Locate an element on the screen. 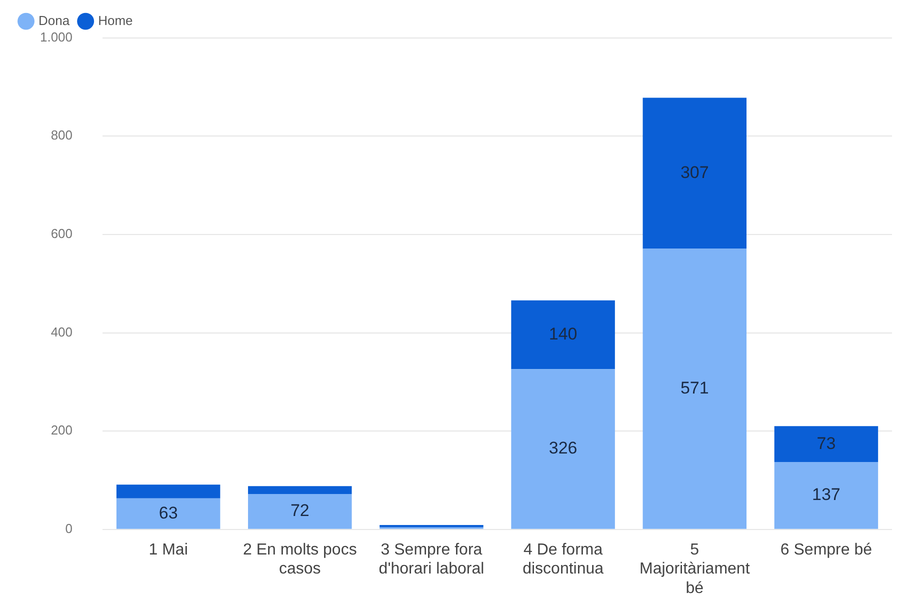 This screenshot has width=897, height=603. data-label: 73 is located at coordinates (826, 443).